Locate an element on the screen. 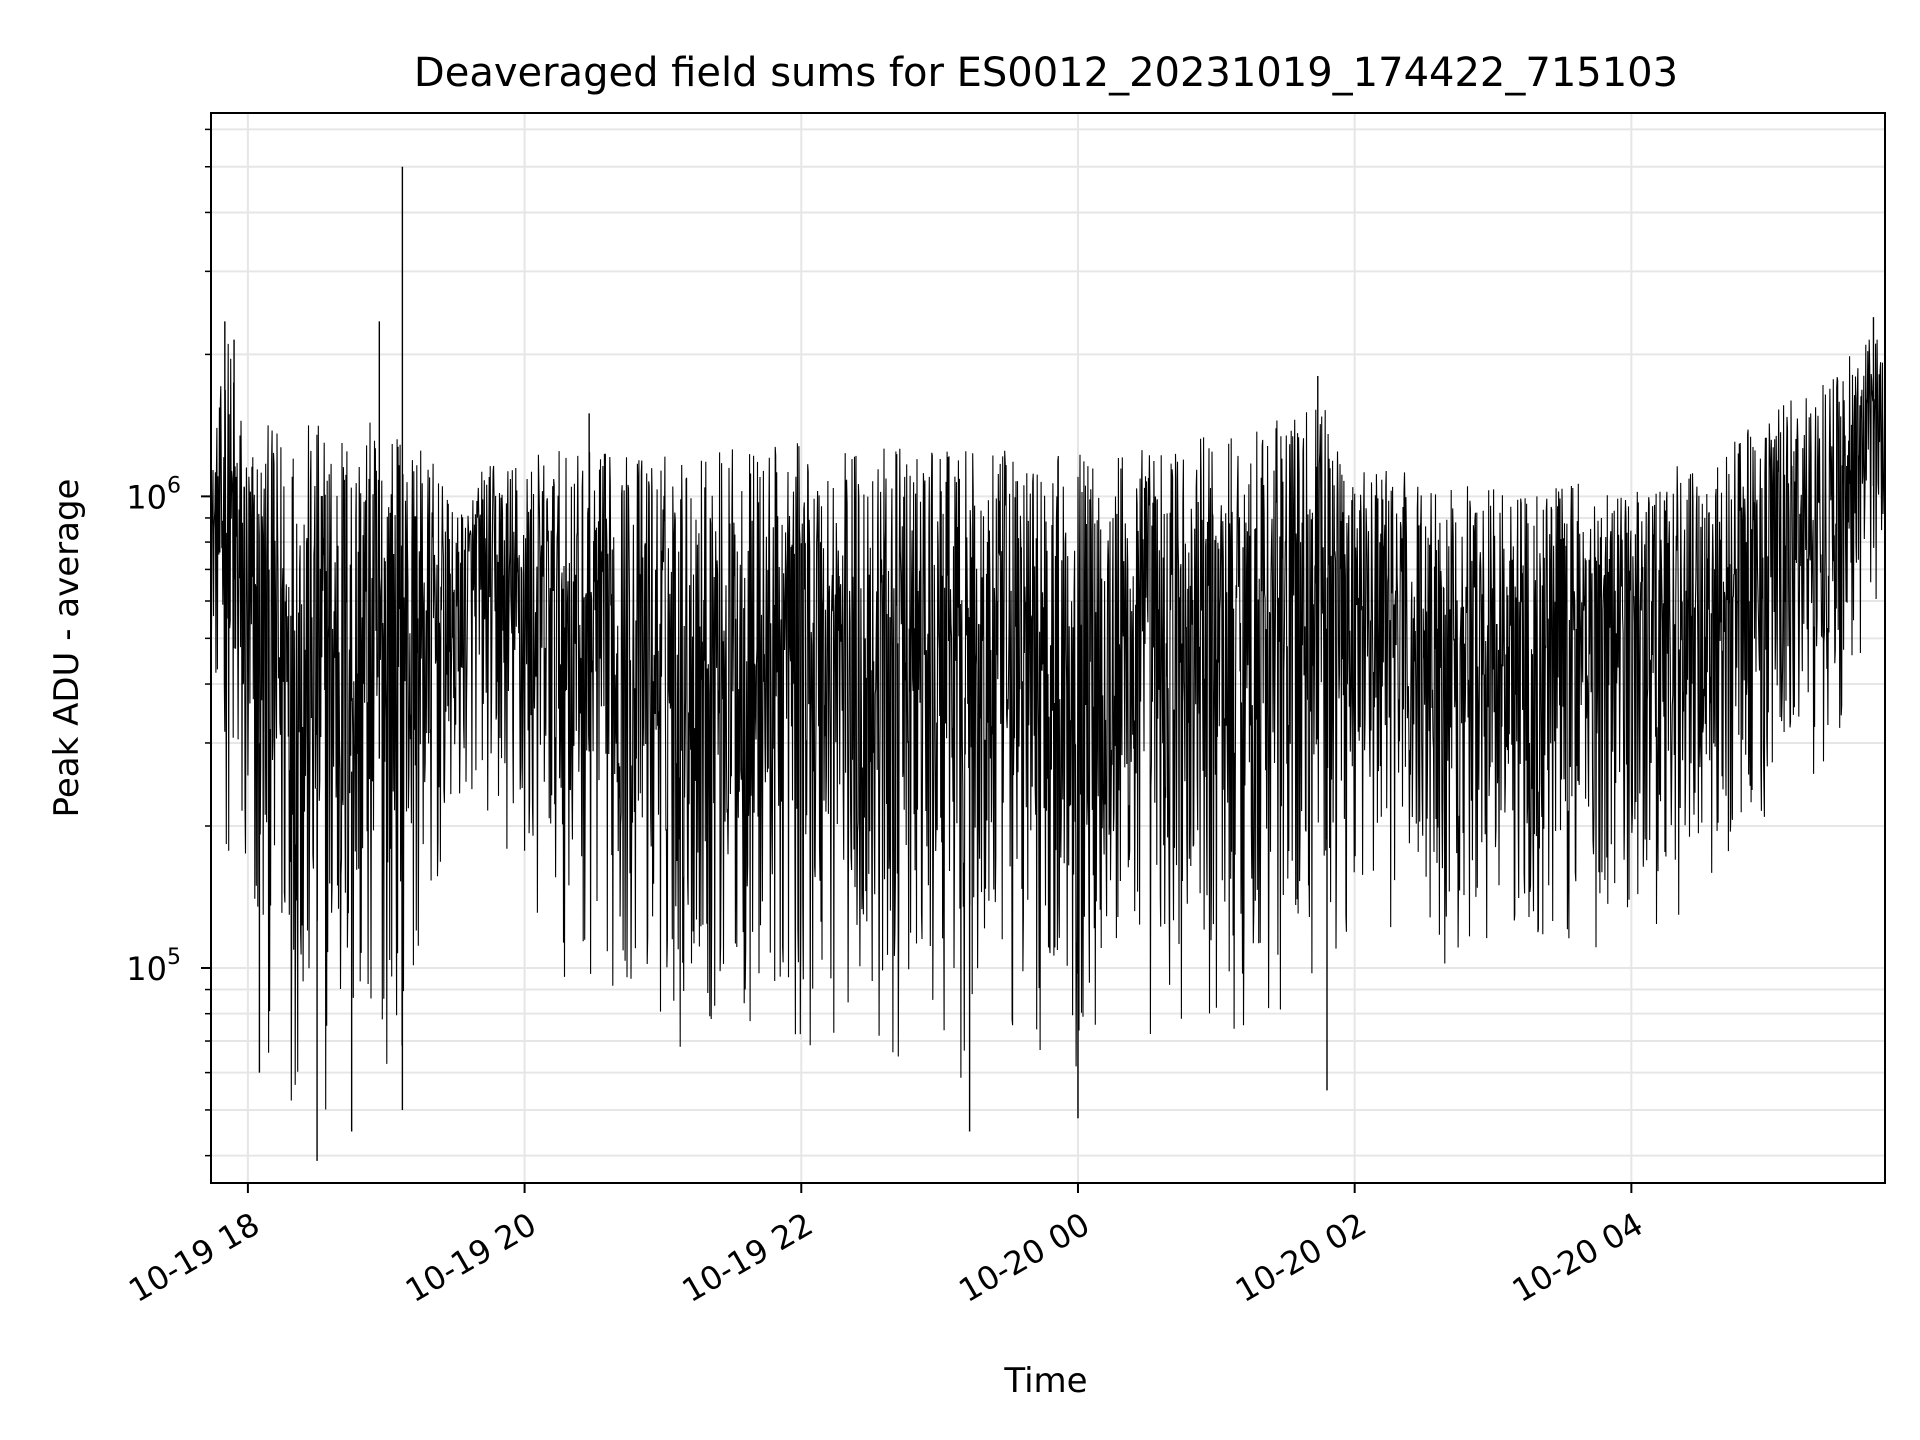 Image resolution: width=1920 pixels, height=1440 pixels. y-tick-label: 10⁵ is located at coordinates (153, 966).